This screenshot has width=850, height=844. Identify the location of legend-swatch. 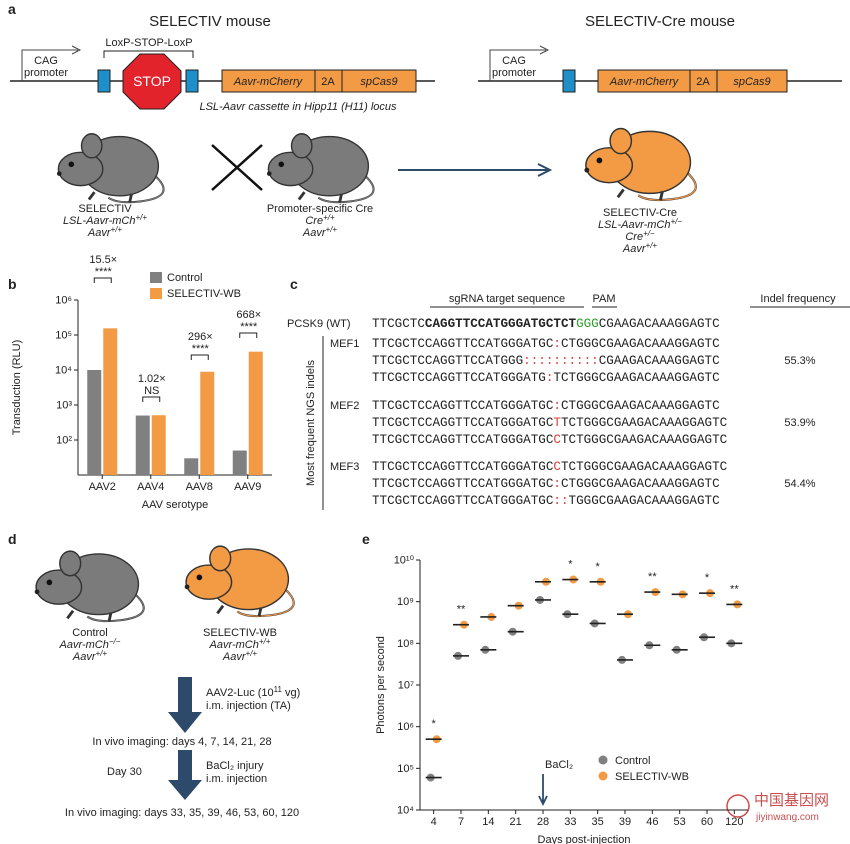
(156, 293).